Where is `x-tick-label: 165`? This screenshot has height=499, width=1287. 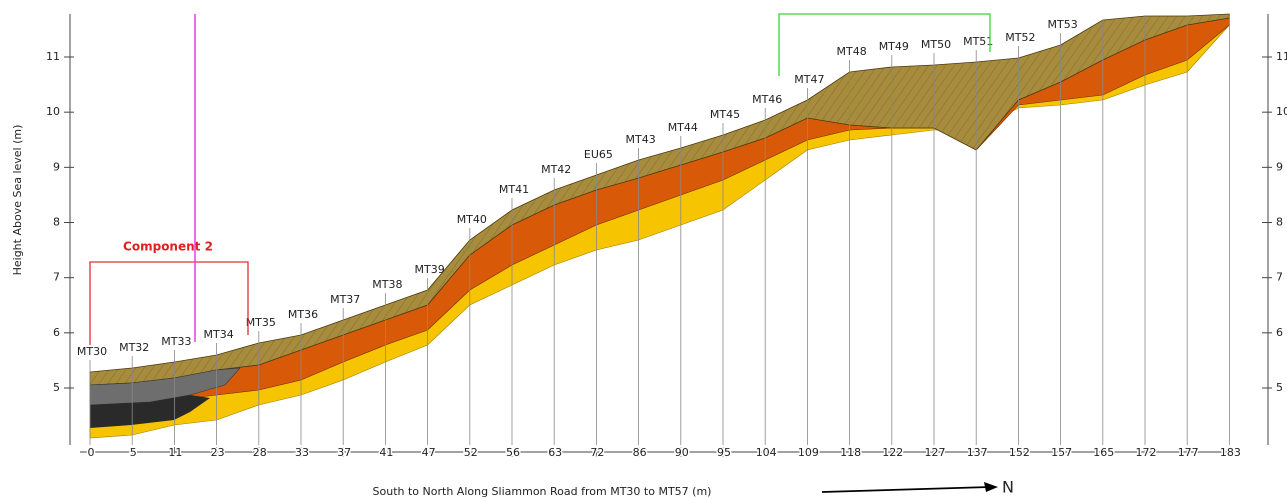 x-tick-label: 165 is located at coordinates (1103, 452).